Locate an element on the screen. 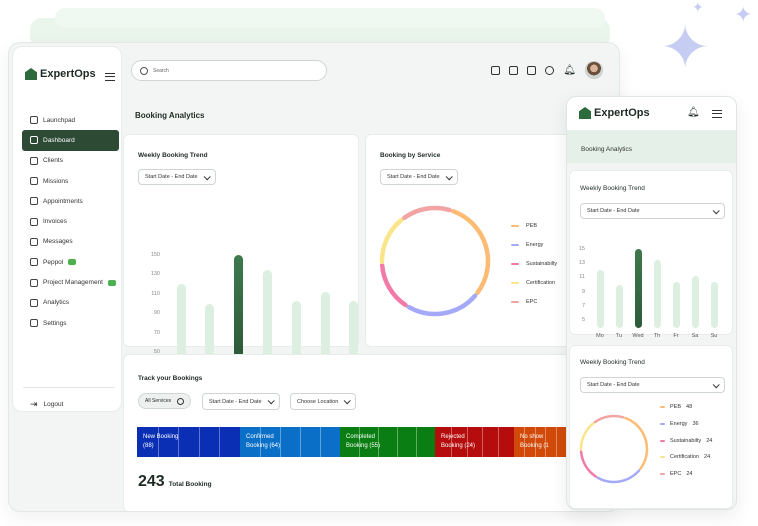 The image size is (758, 526). segment-count: Booking (64) is located at coordinates (263, 446).